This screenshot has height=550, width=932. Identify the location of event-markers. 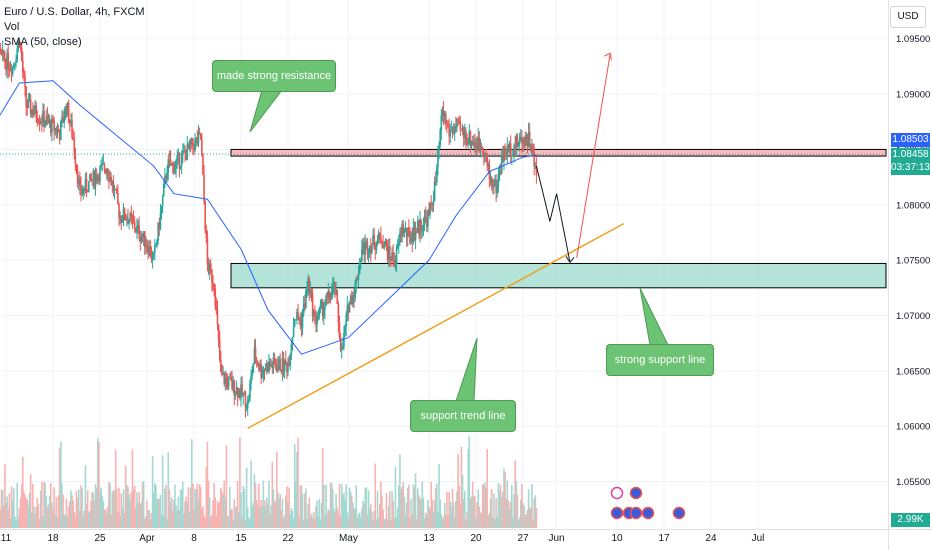
(648, 503).